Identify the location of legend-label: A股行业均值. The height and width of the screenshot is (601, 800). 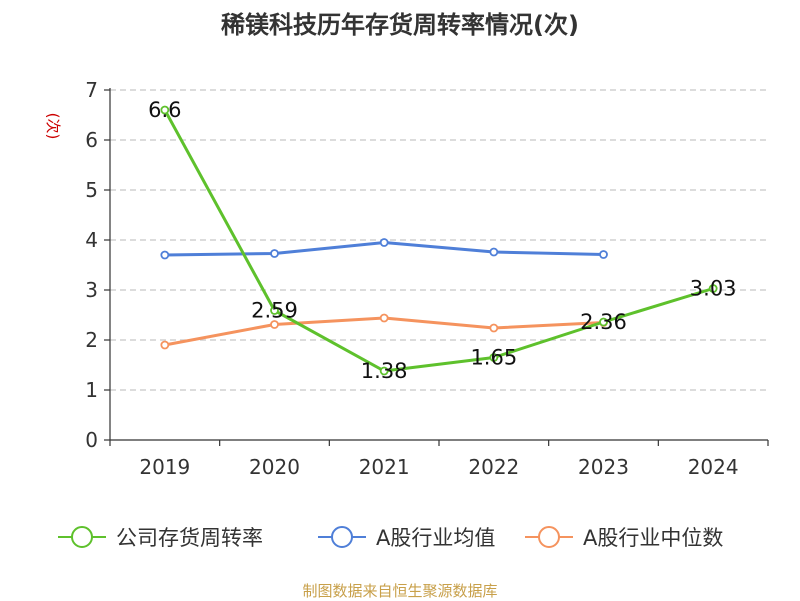
(435, 538).